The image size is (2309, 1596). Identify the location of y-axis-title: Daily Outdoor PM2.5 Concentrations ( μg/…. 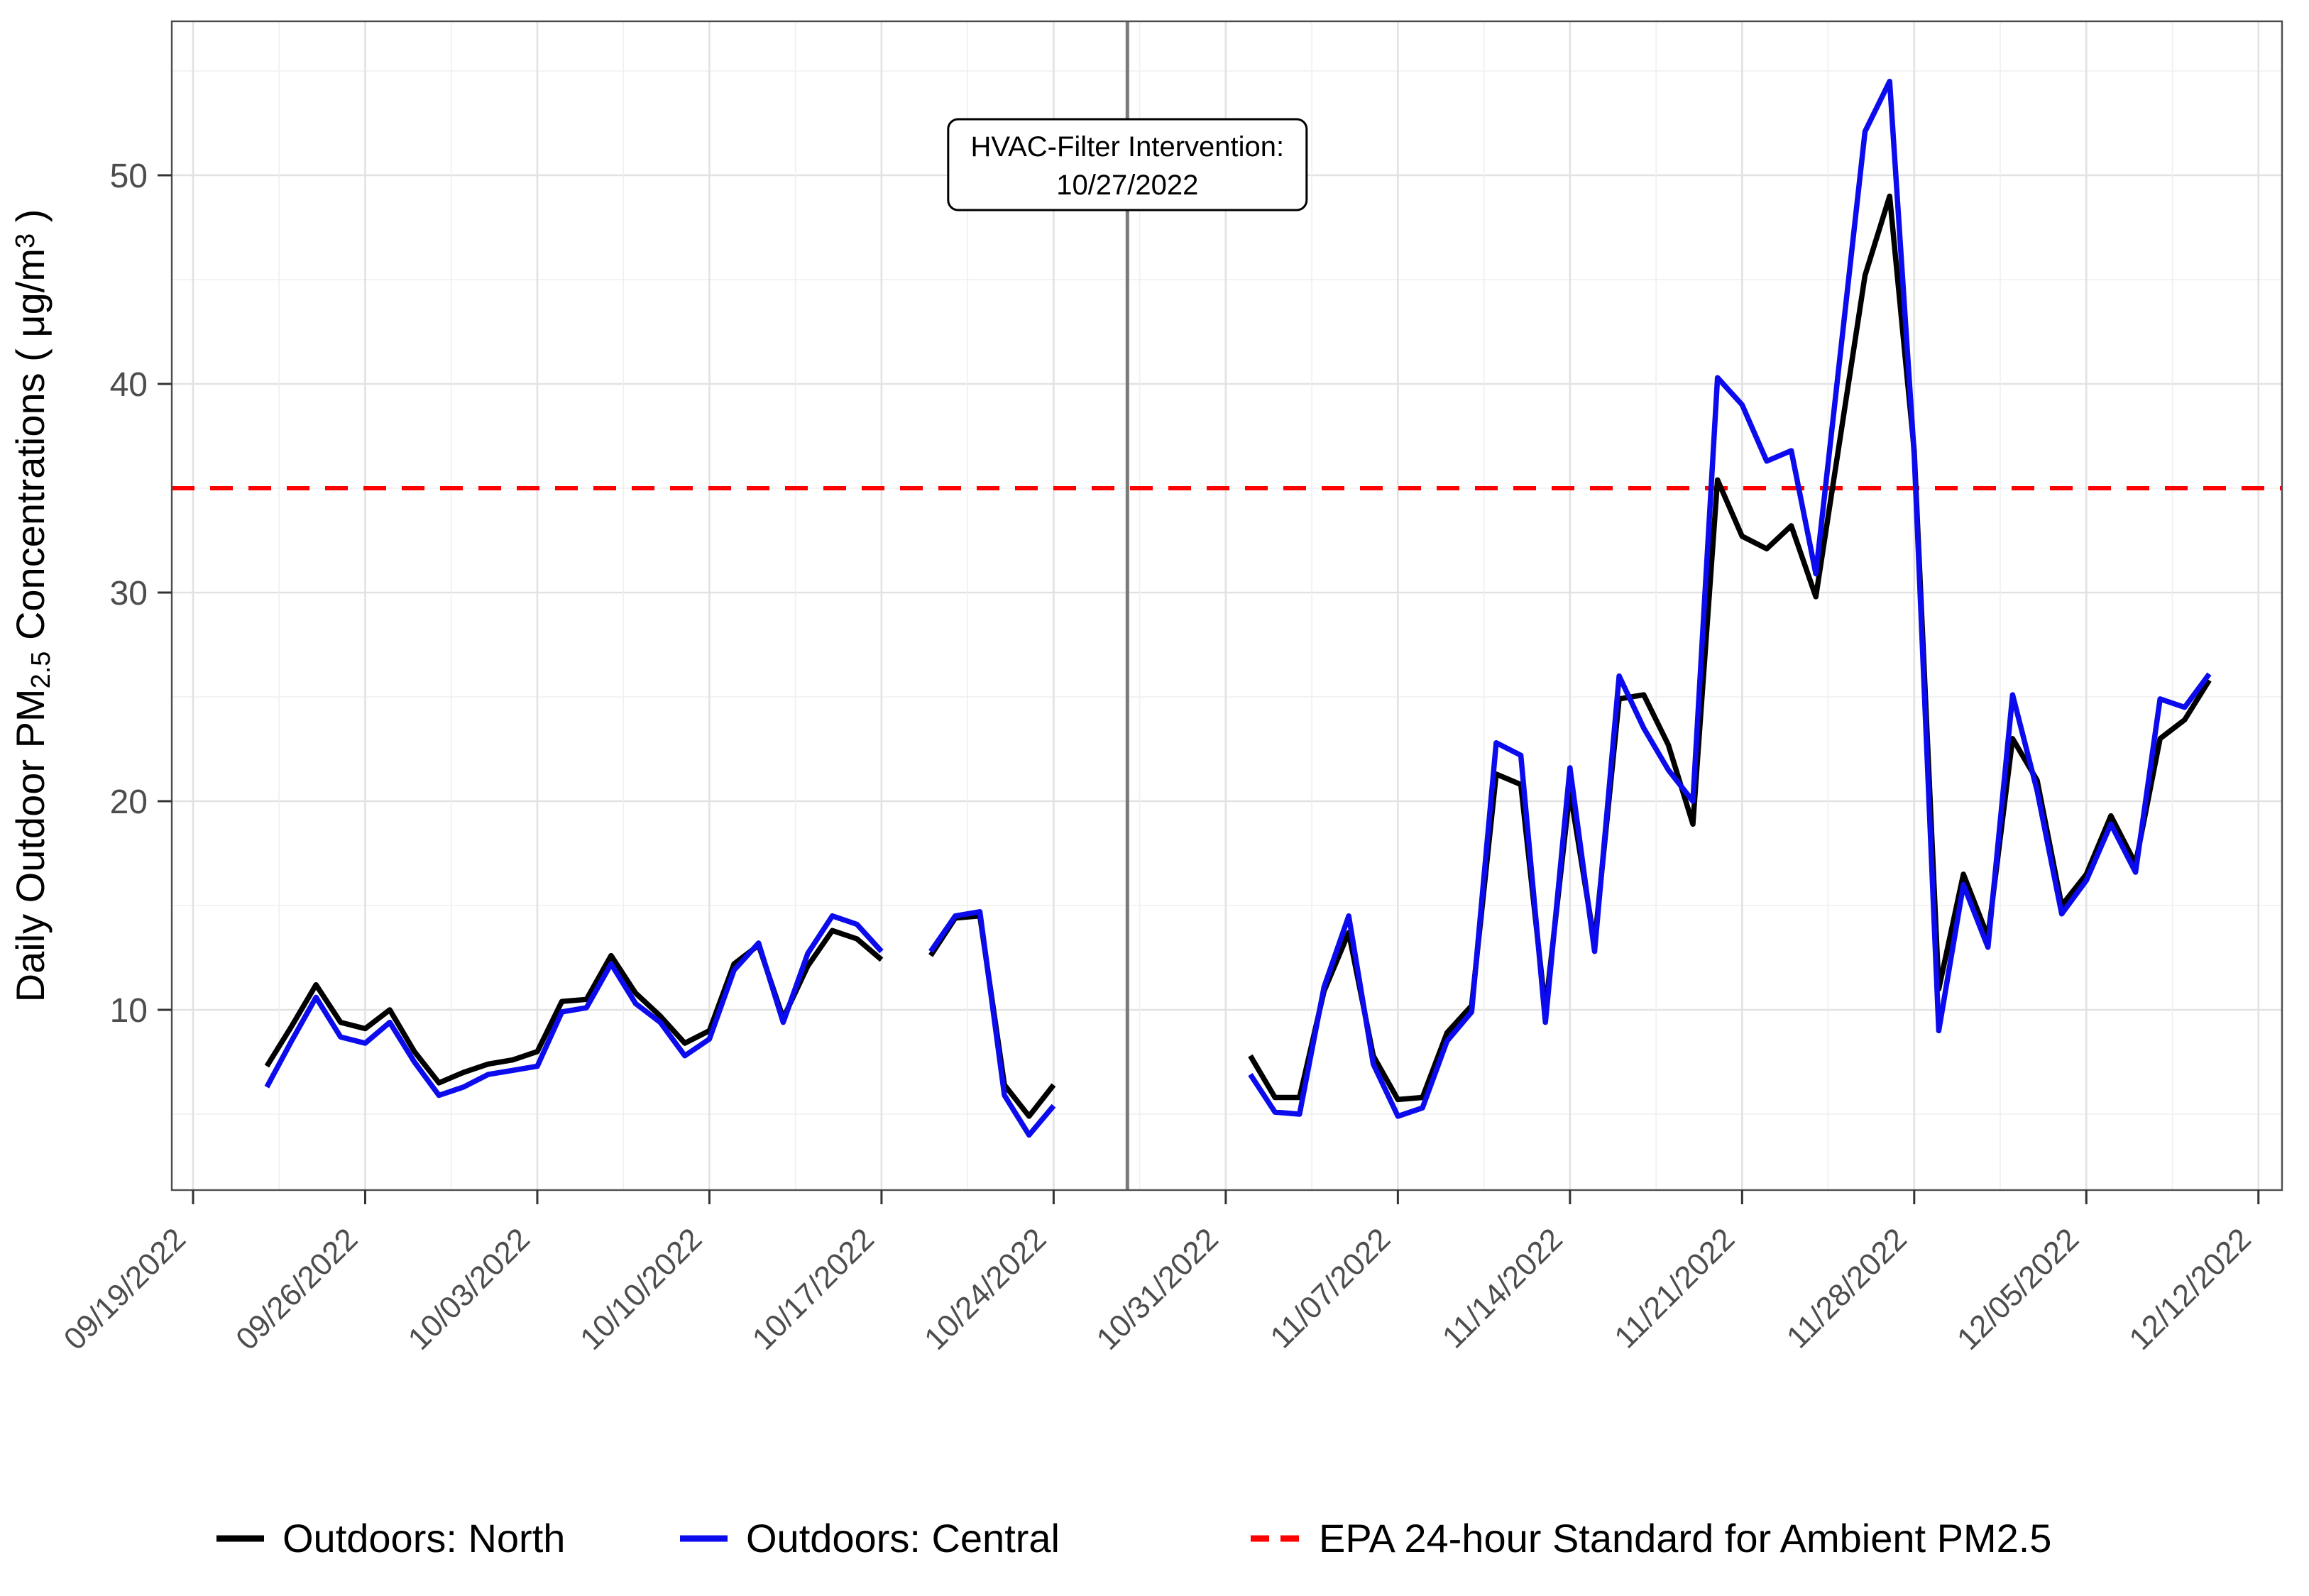
(32, 606).